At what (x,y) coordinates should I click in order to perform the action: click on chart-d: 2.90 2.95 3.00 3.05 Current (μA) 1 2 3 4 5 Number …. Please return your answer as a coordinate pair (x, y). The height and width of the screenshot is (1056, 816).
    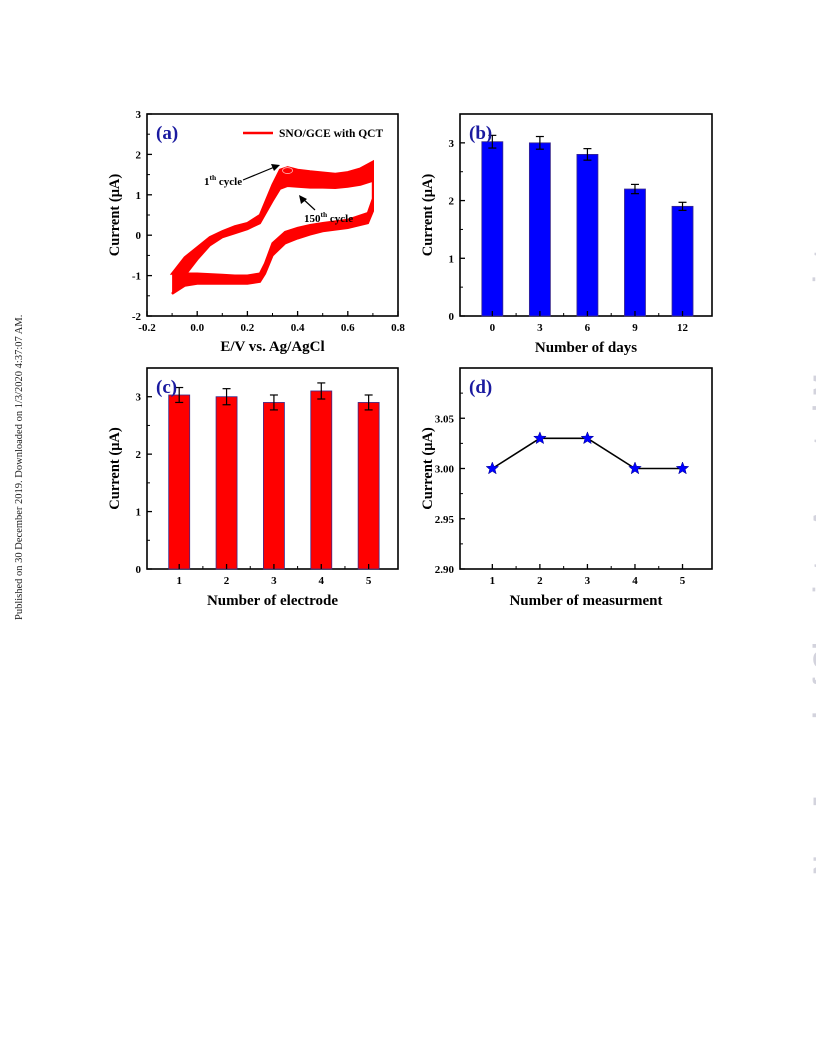
    Looking at the image, I should click on (566, 488).